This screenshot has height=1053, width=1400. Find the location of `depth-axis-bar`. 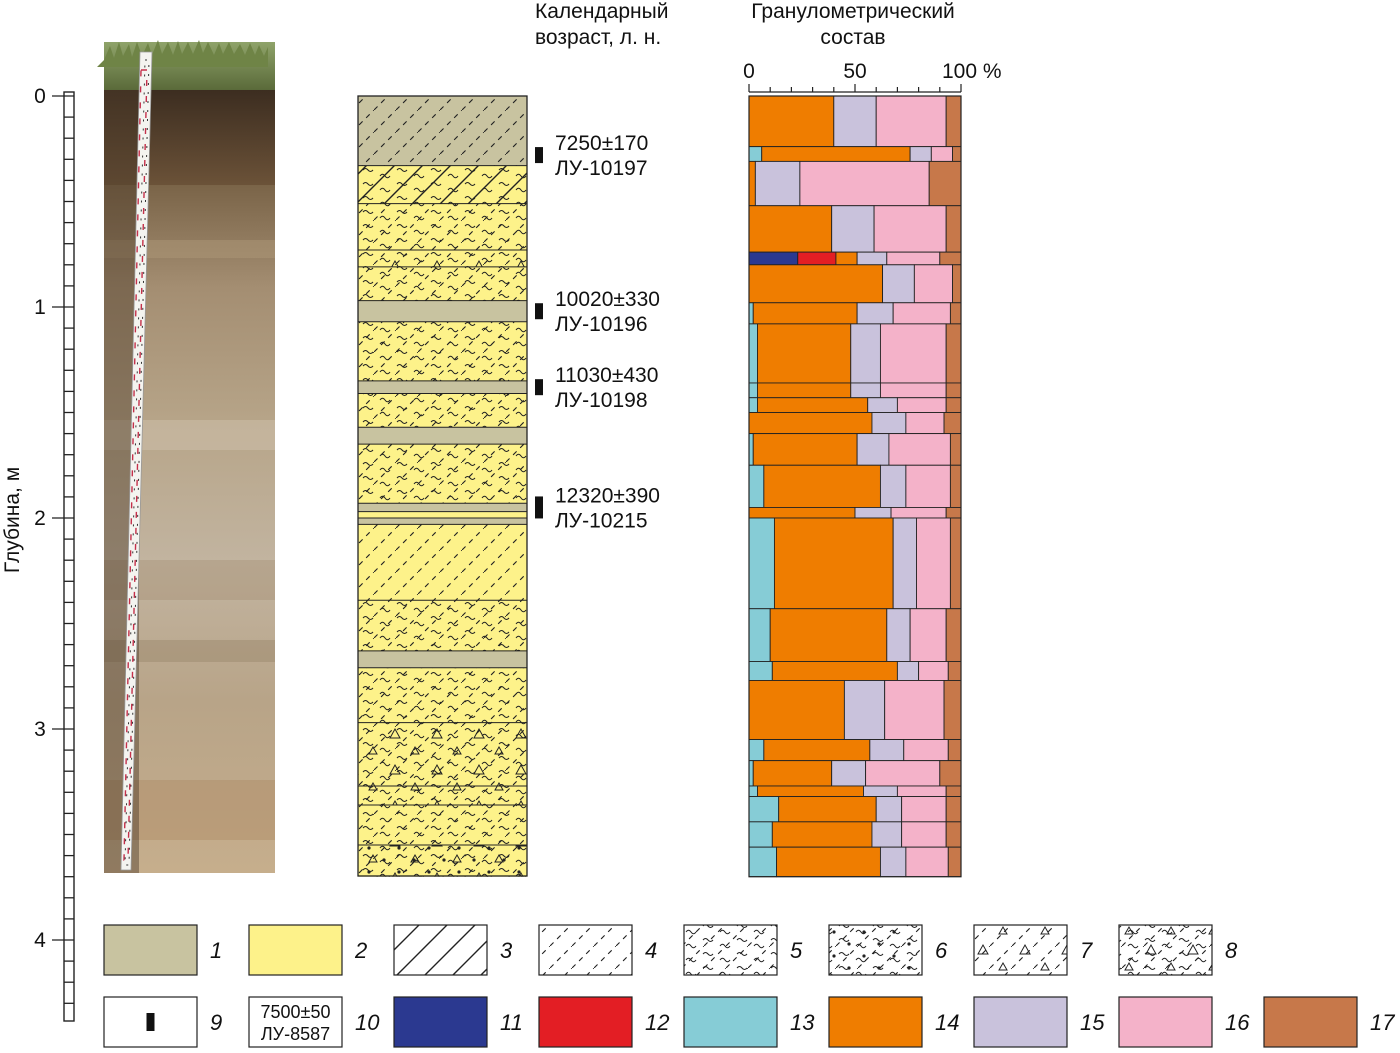

depth-axis-bar is located at coordinates (69, 556).